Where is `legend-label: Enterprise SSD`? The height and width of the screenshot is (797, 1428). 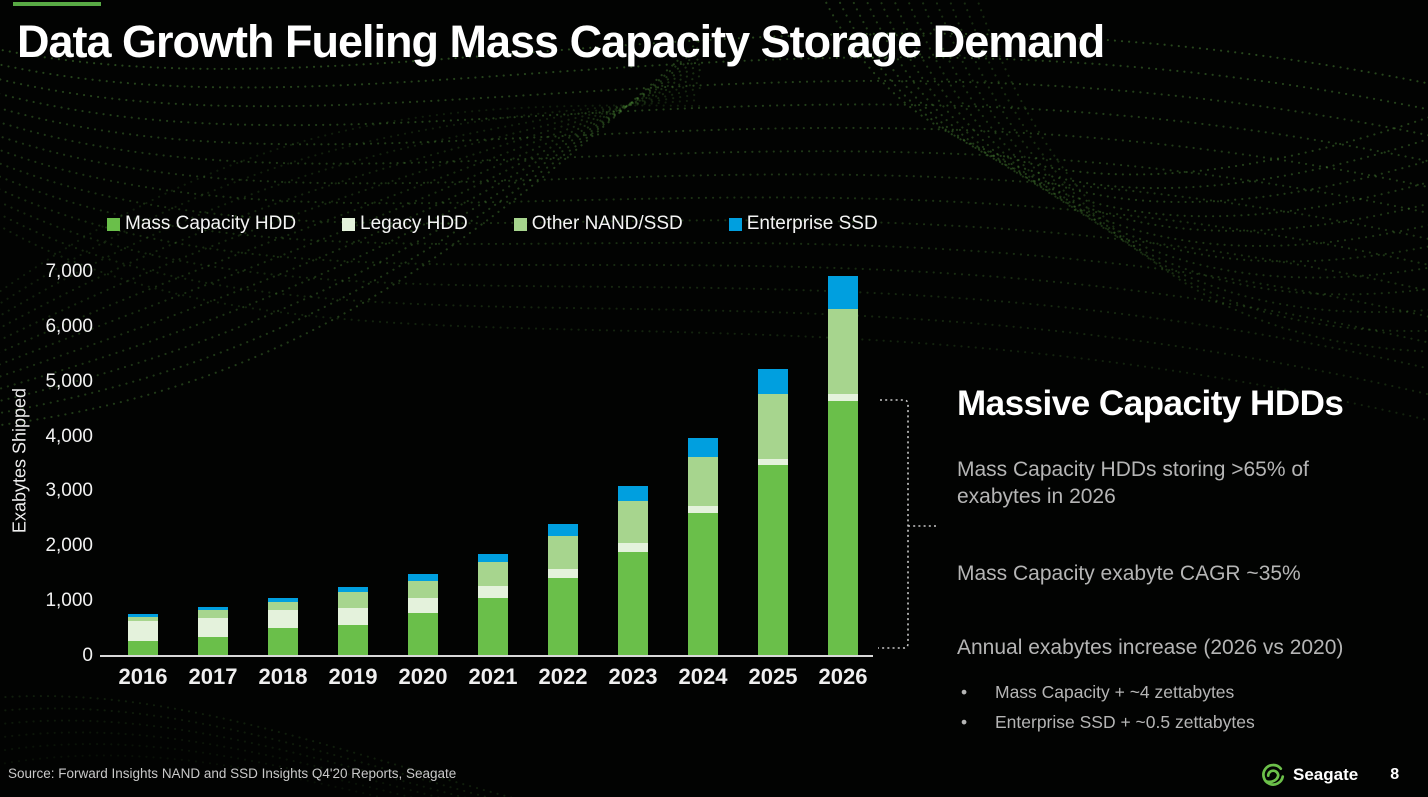 legend-label: Enterprise SSD is located at coordinates (812, 223).